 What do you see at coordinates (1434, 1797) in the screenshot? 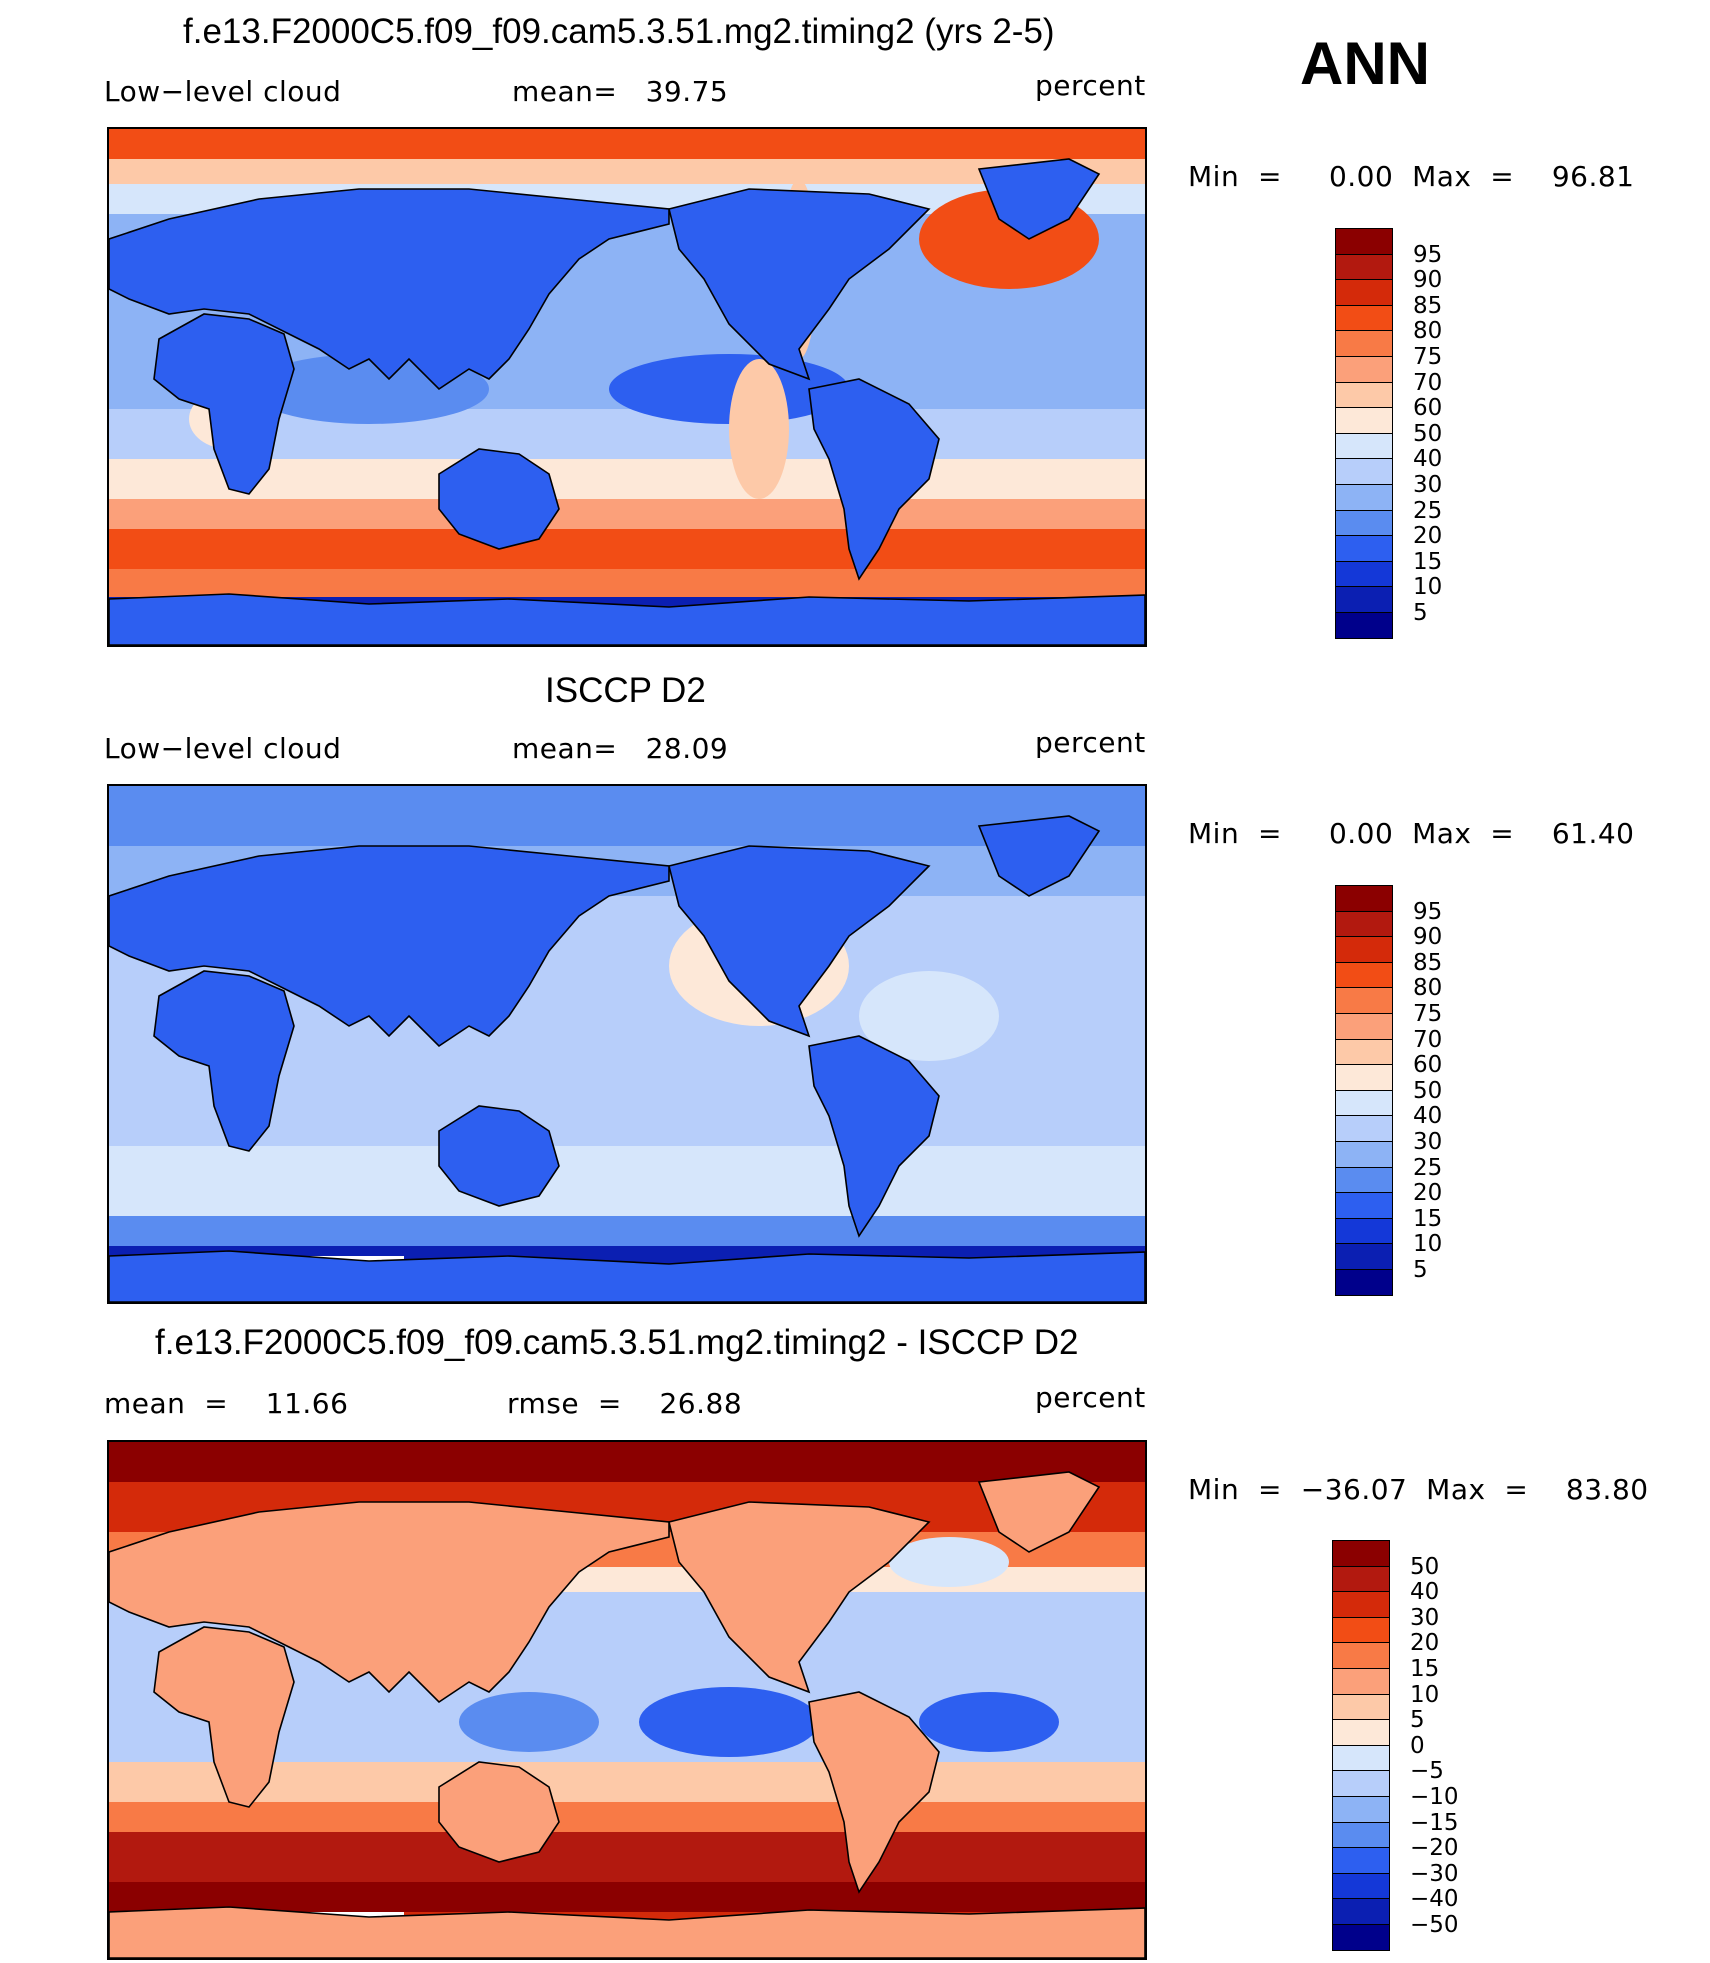
I see `colorbar-tick-label: −10` at bounding box center [1434, 1797].